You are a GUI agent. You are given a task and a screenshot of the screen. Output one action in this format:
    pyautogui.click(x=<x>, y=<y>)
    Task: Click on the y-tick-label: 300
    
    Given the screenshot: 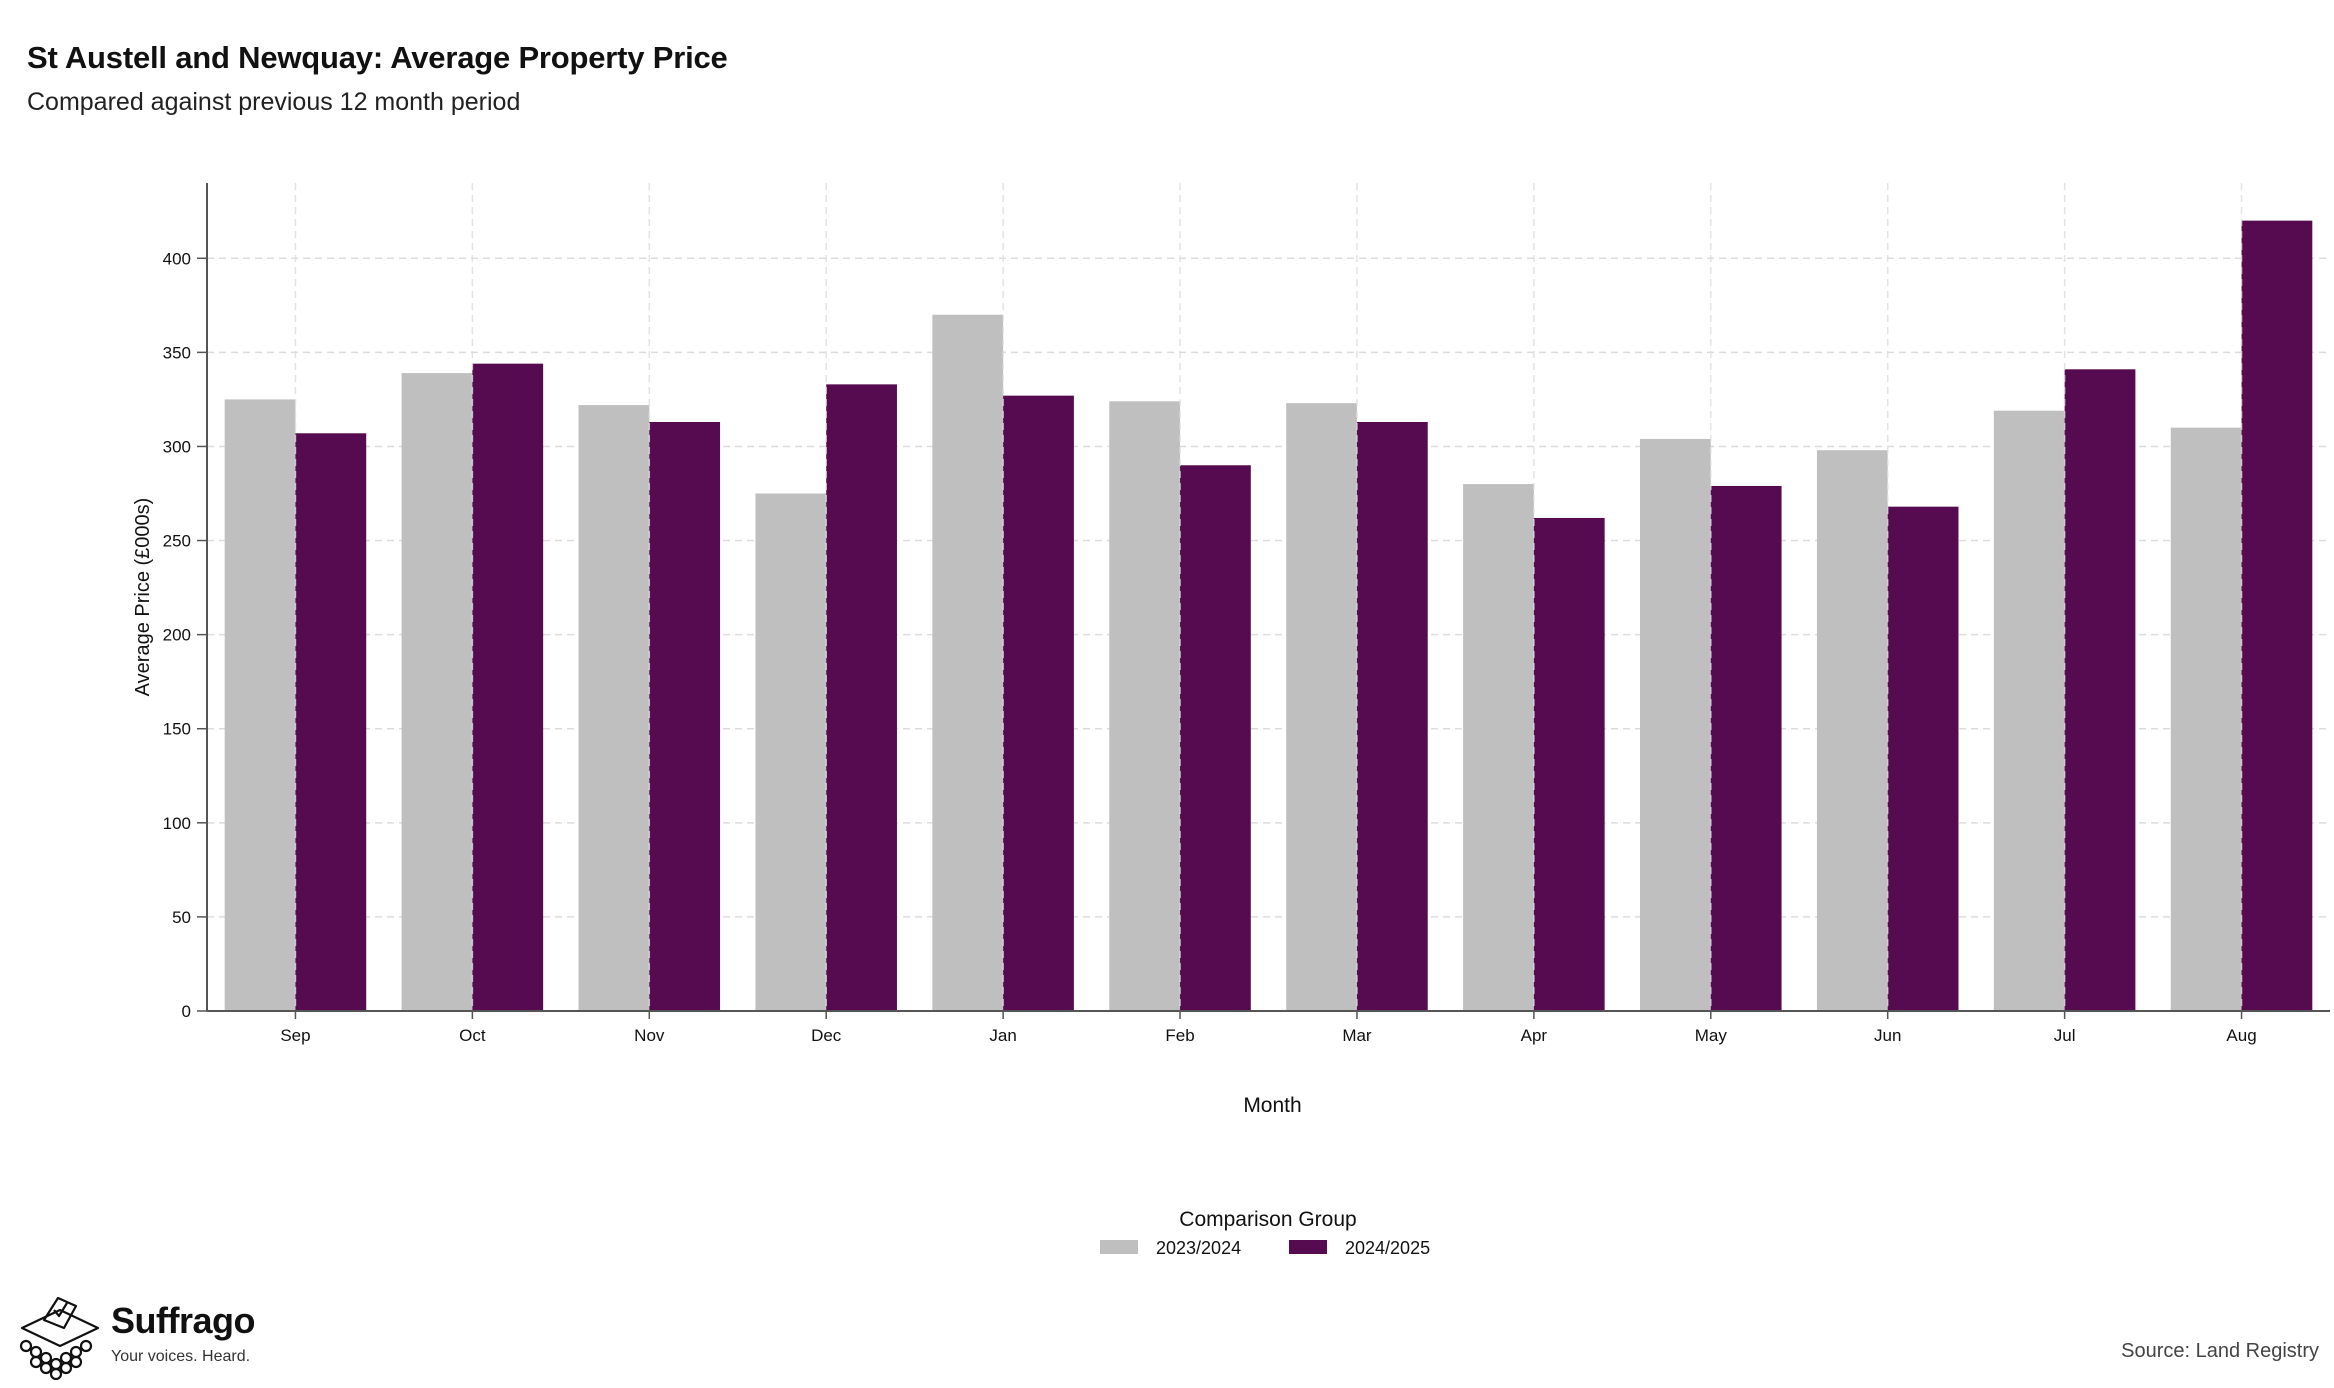 What is the action you would take?
    pyautogui.click(x=177, y=446)
    